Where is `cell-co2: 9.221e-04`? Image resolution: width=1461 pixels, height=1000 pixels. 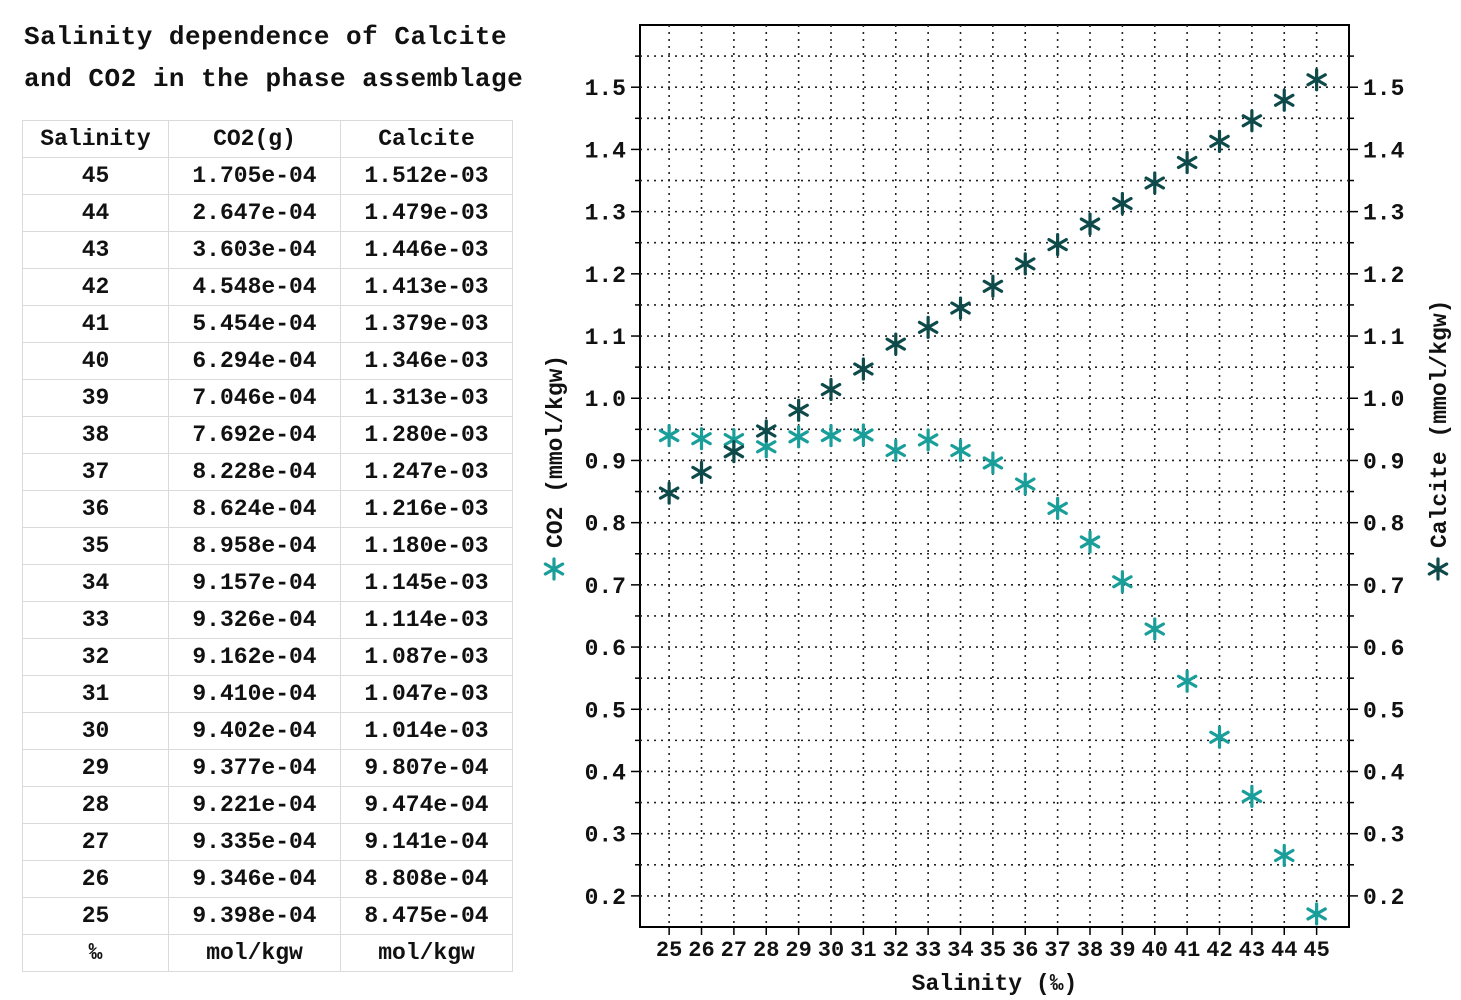 cell-co2: 9.221e-04 is located at coordinates (254, 805).